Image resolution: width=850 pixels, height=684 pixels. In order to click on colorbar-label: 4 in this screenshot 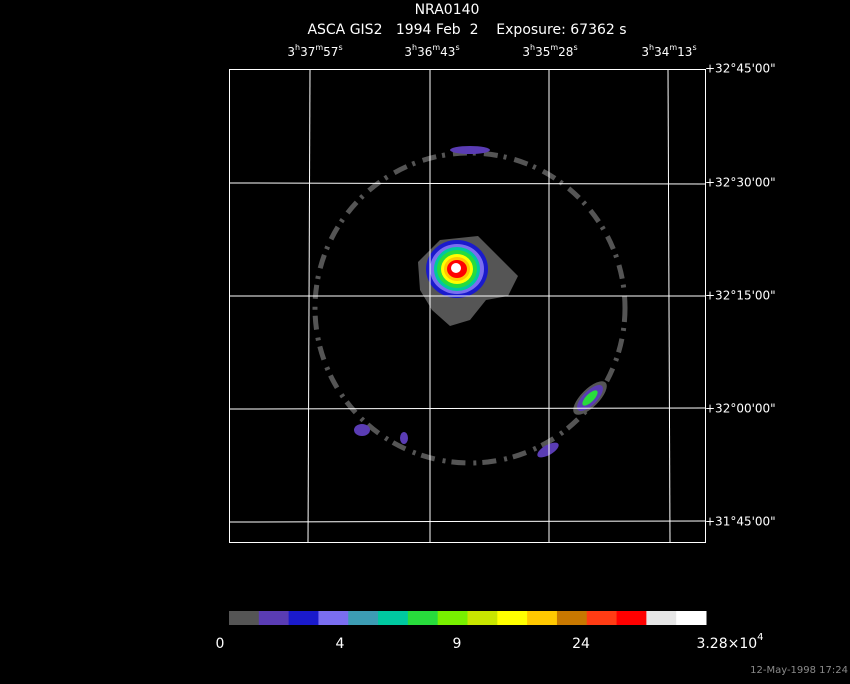, I will do `click(340, 644)`.